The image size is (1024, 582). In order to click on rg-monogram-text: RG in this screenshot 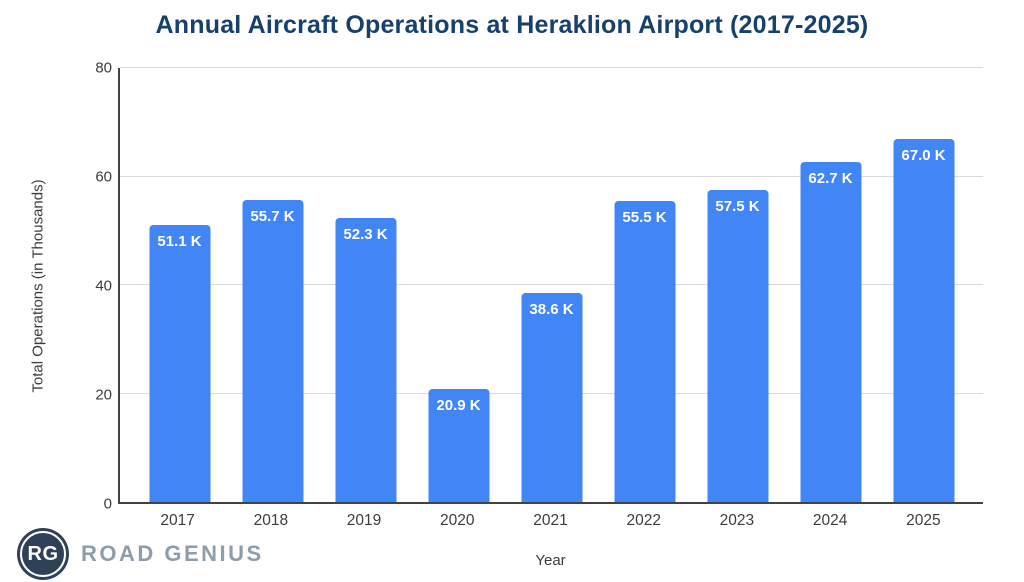, I will do `click(43, 553)`.